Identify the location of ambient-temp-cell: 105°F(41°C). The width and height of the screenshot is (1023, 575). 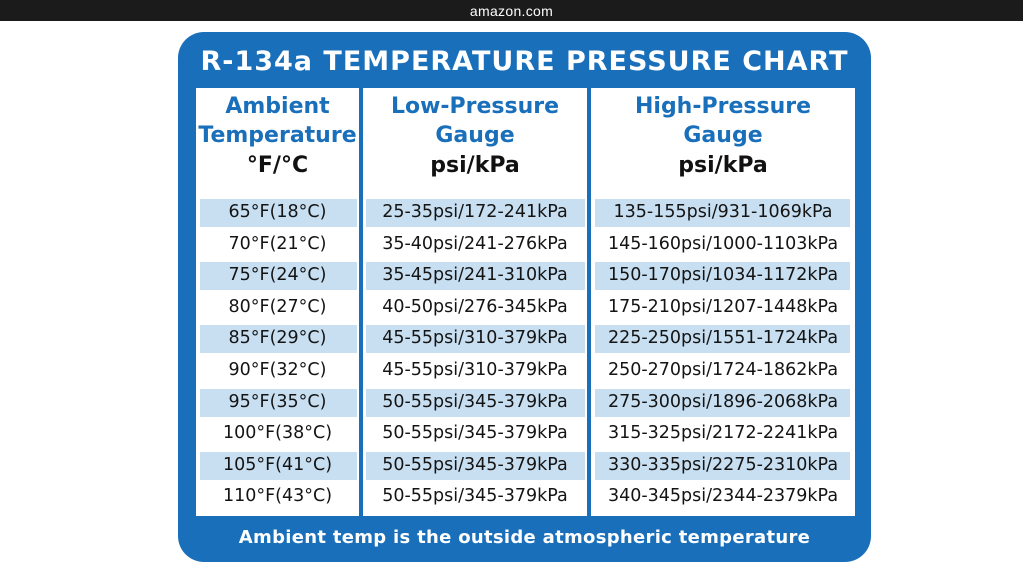
(277, 464).